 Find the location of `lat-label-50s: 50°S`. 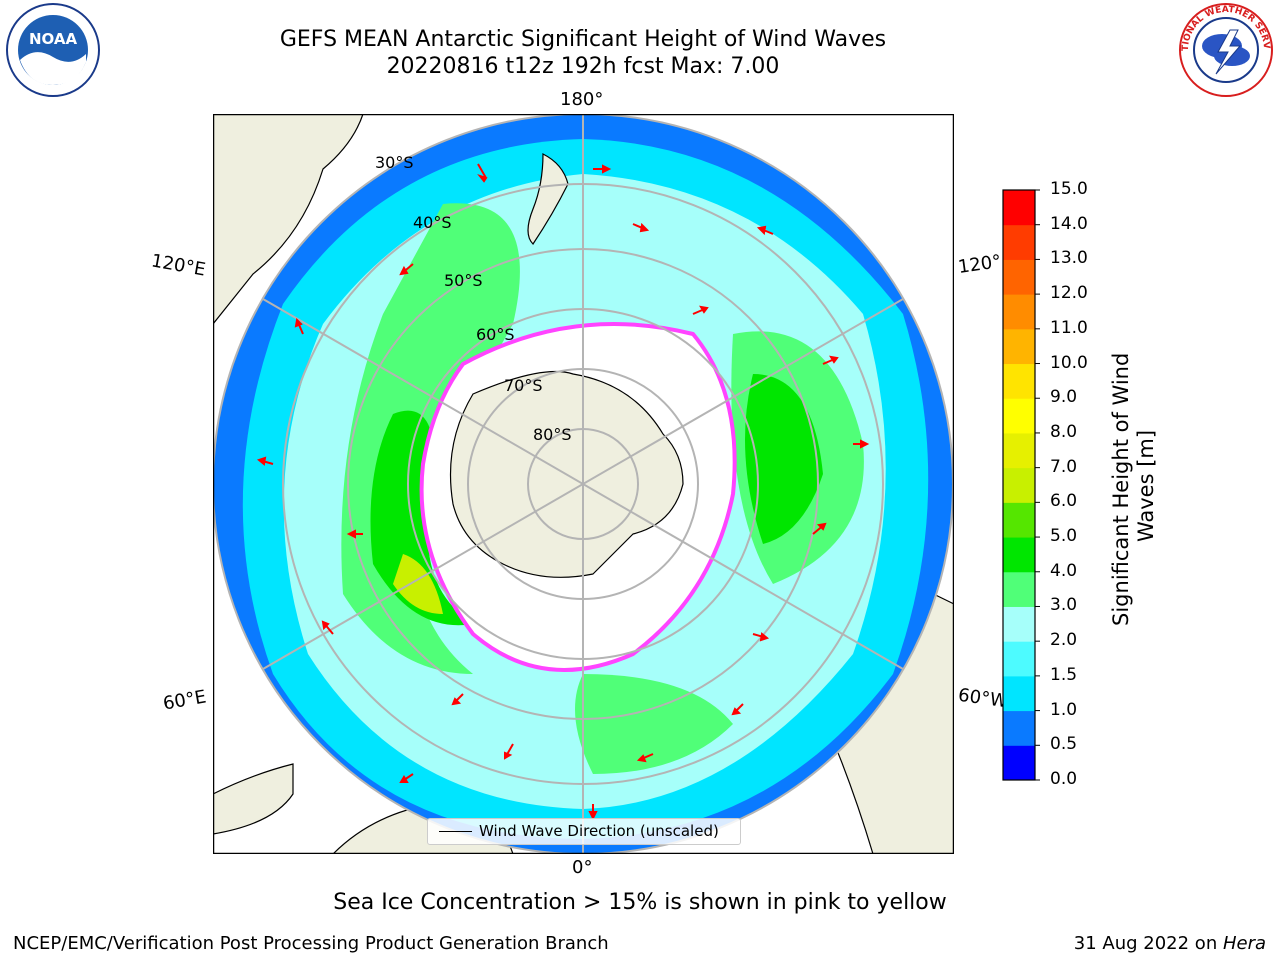

lat-label-50s: 50°S is located at coordinates (463, 280).